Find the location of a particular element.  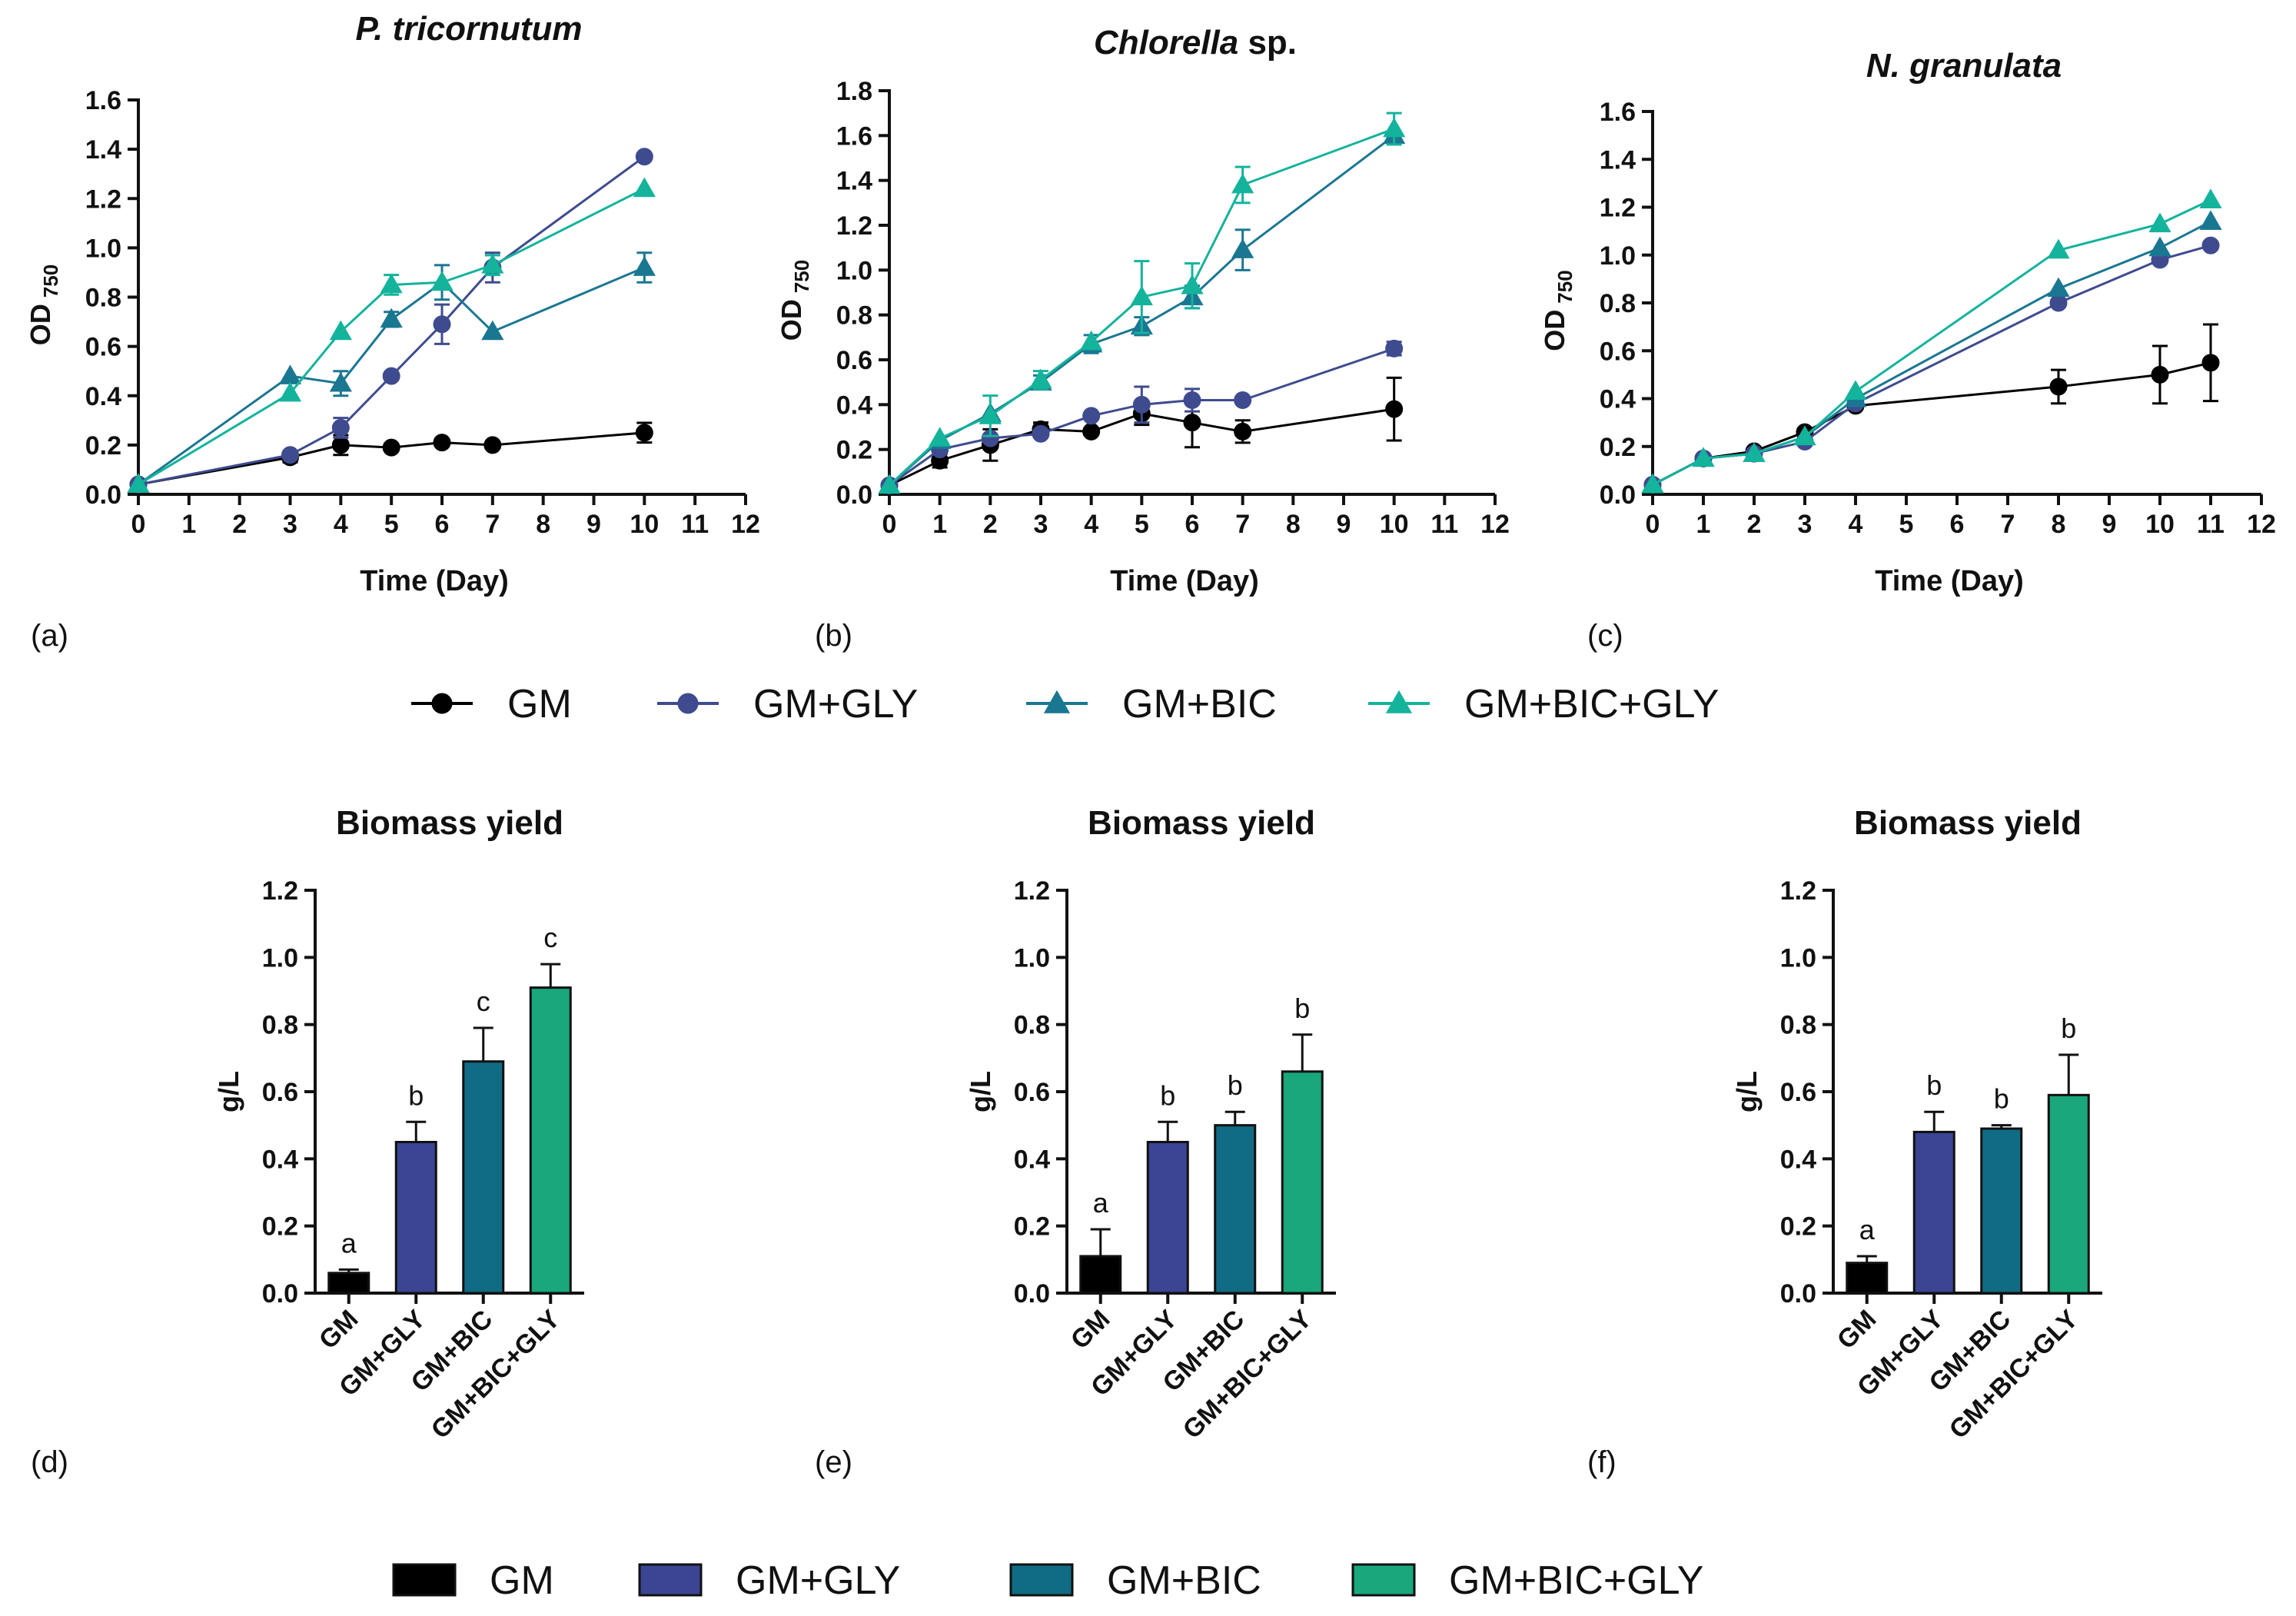

legend-swatch is located at coordinates (1041, 1580).